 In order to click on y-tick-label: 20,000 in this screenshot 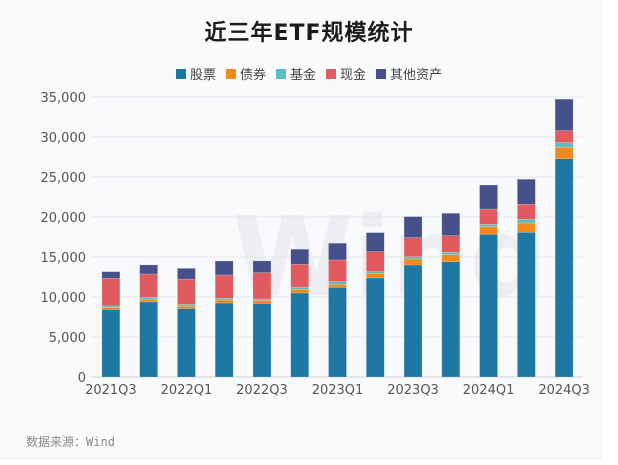, I will do `click(64, 218)`.